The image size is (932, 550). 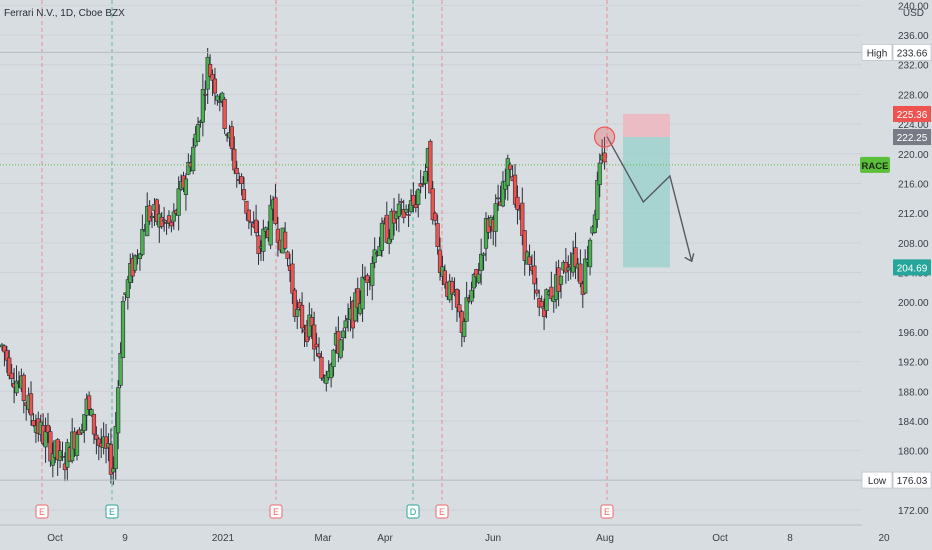 I want to click on symbol-legend: Ferrari N.V., 1D, Cboe BZX, so click(x=64, y=13).